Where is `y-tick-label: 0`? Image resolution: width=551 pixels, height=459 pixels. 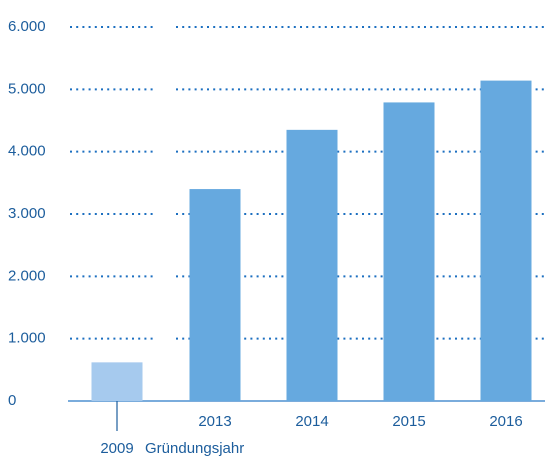 y-tick-label: 0 is located at coordinates (12, 400).